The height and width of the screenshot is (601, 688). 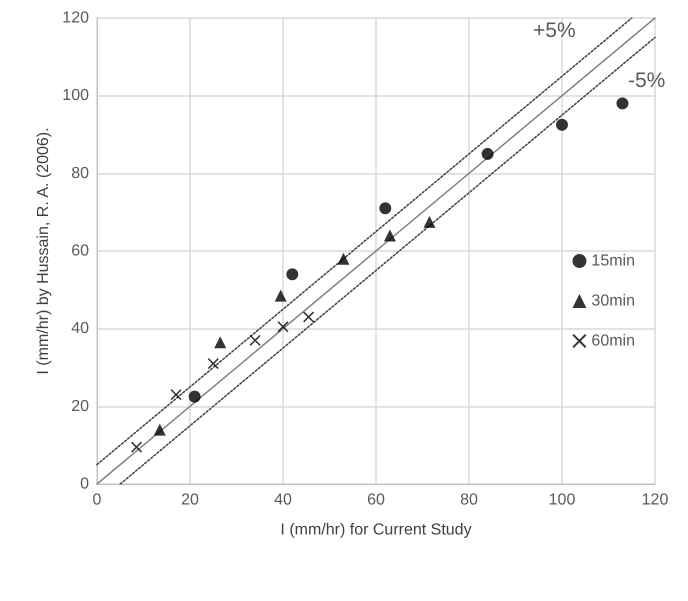 What do you see at coordinates (76, 95) in the screenshot?
I see `y-tick-label: 100` at bounding box center [76, 95].